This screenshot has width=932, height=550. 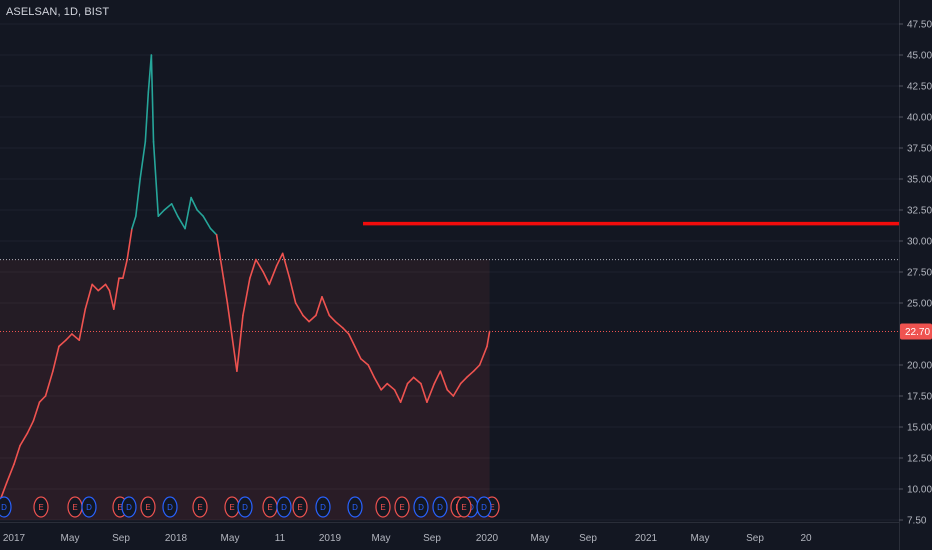 I want to click on y-tick-label: 42.50, so click(x=919, y=87).